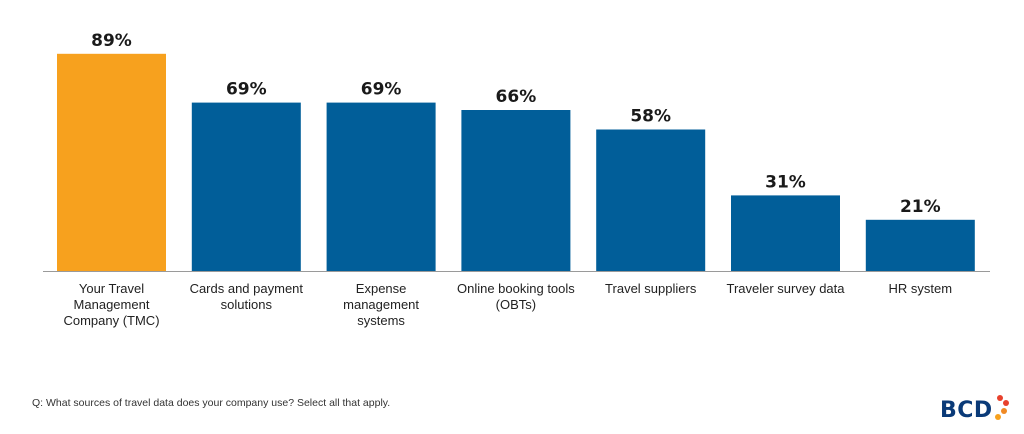 The height and width of the screenshot is (434, 1024). What do you see at coordinates (966, 410) in the screenshot?
I see `bcd-logo-text: BCD` at bounding box center [966, 410].